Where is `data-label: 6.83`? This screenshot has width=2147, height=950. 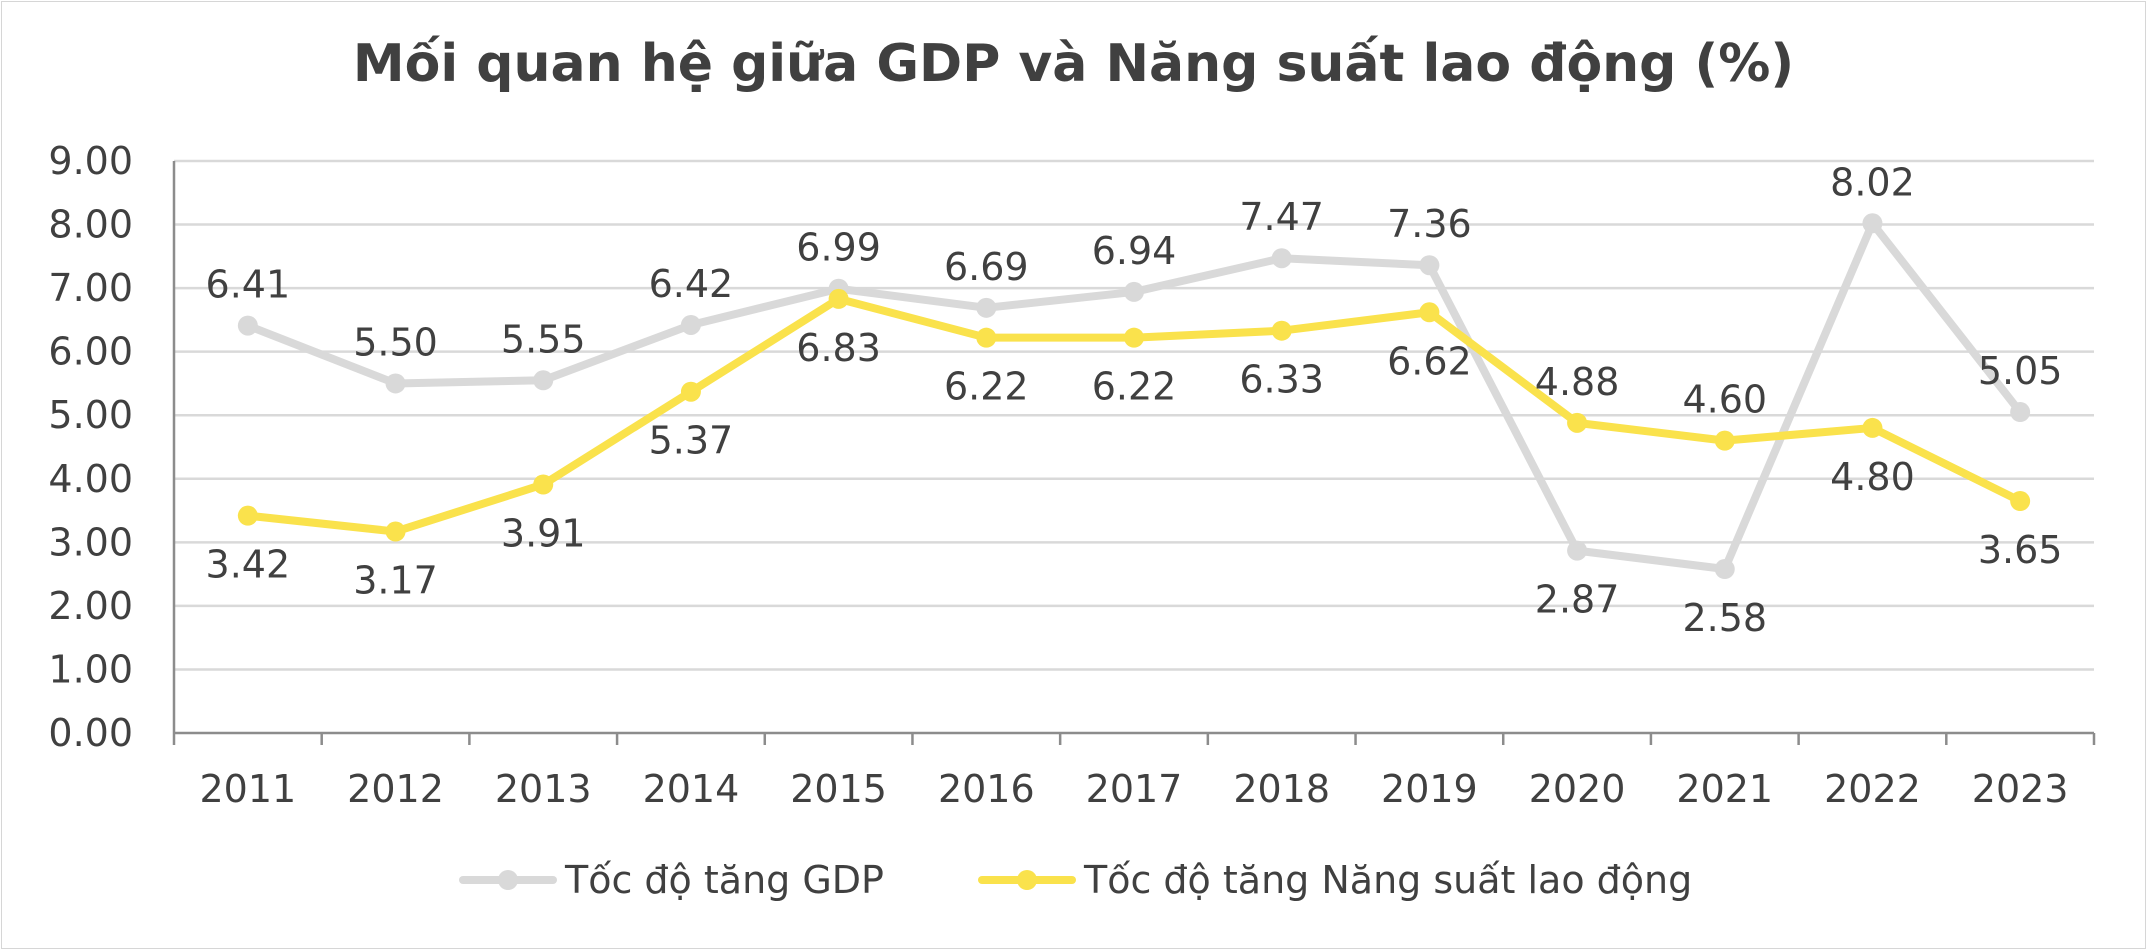 data-label: 6.83 is located at coordinates (838, 348).